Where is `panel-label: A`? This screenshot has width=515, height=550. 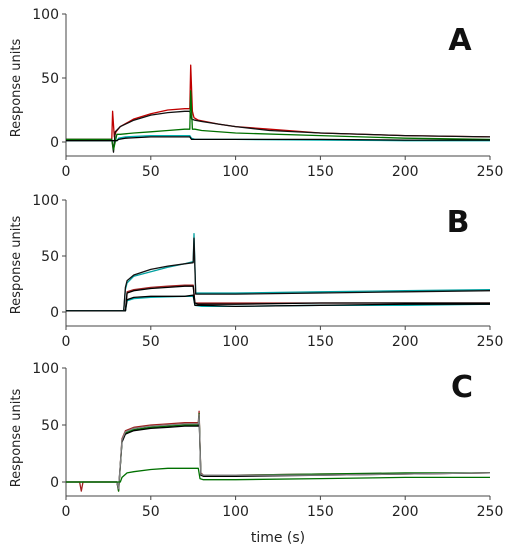
panel-label: A is located at coordinates (460, 40).